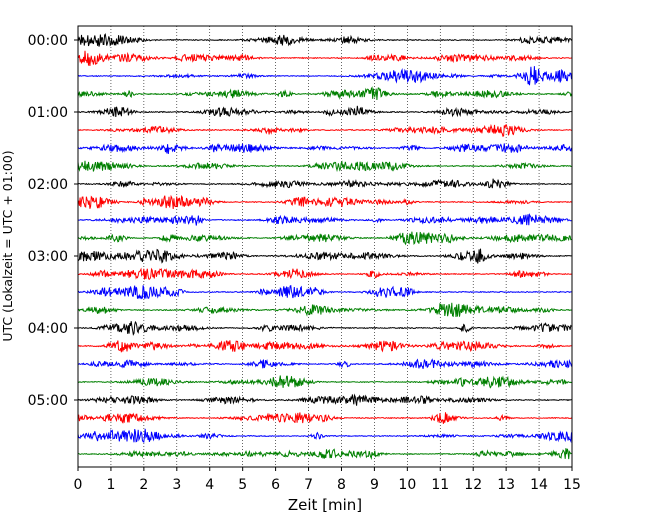 The image size is (650, 520). What do you see at coordinates (7, 245) in the screenshot?
I see `y-axis-label: UTC (Lokalzeit = UTC + 01:00)` at bounding box center [7, 245].